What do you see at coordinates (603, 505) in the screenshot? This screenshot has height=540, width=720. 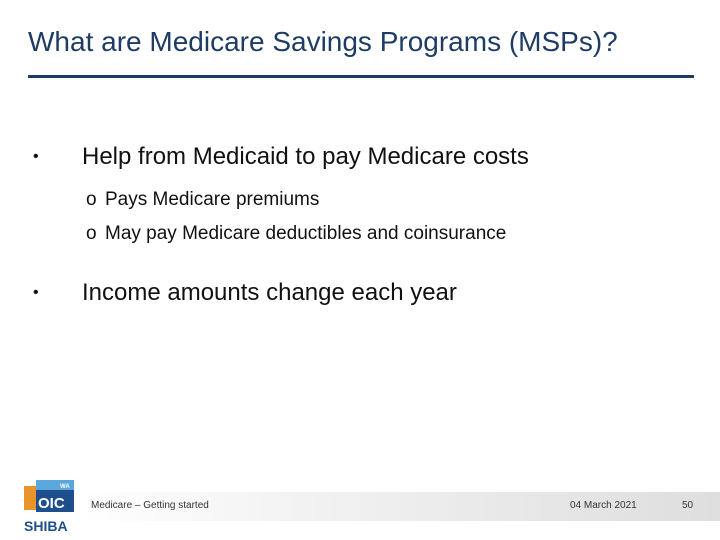 I see `footer-date: 04 March 2021` at bounding box center [603, 505].